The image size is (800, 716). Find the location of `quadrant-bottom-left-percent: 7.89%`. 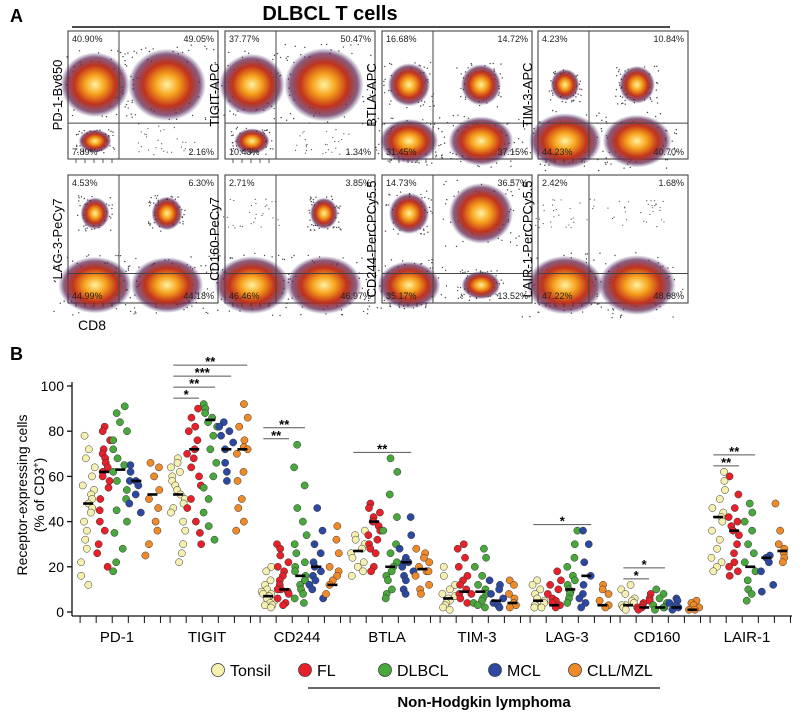

quadrant-bottom-left-percent: 7.89% is located at coordinates (85, 152).